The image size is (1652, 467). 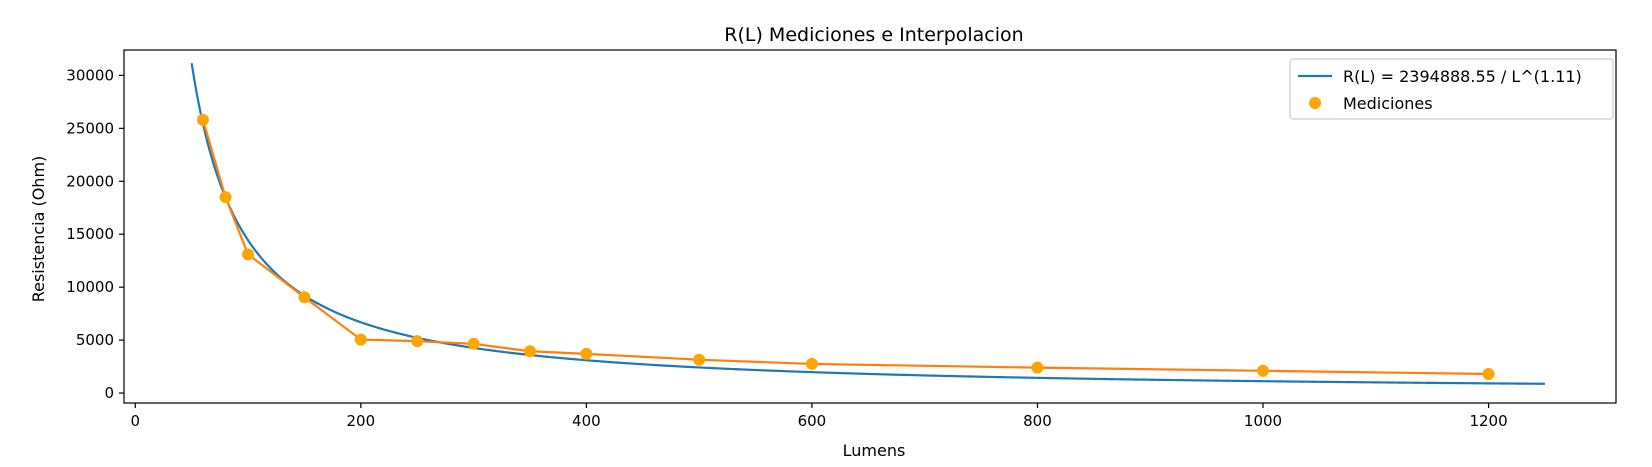 I want to click on y-axis-title: Resistencia (Ohm), so click(x=38, y=229).